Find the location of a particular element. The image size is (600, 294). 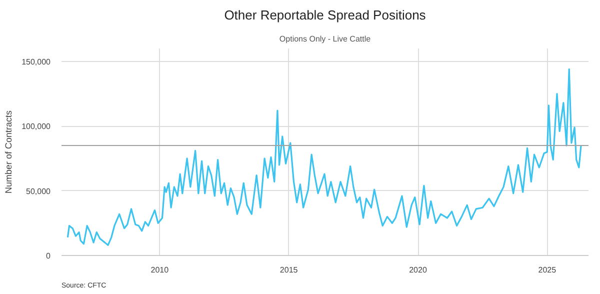

x-tick-label: 2020 is located at coordinates (418, 270).